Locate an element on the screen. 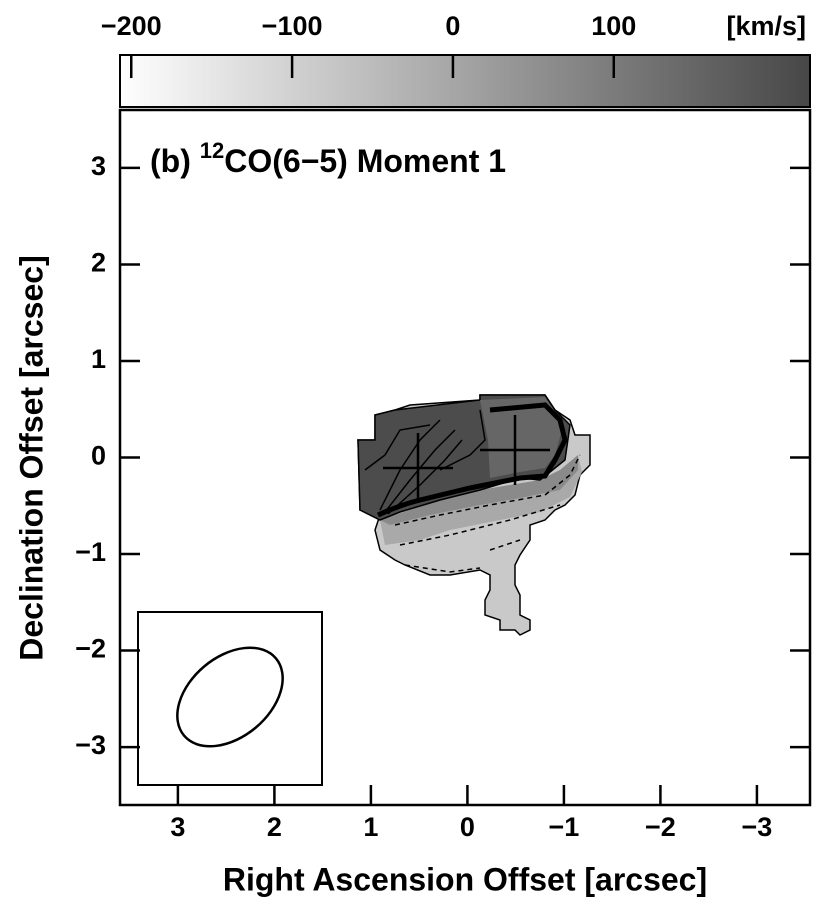  x-tick-label: −3 is located at coordinates (757, 827).